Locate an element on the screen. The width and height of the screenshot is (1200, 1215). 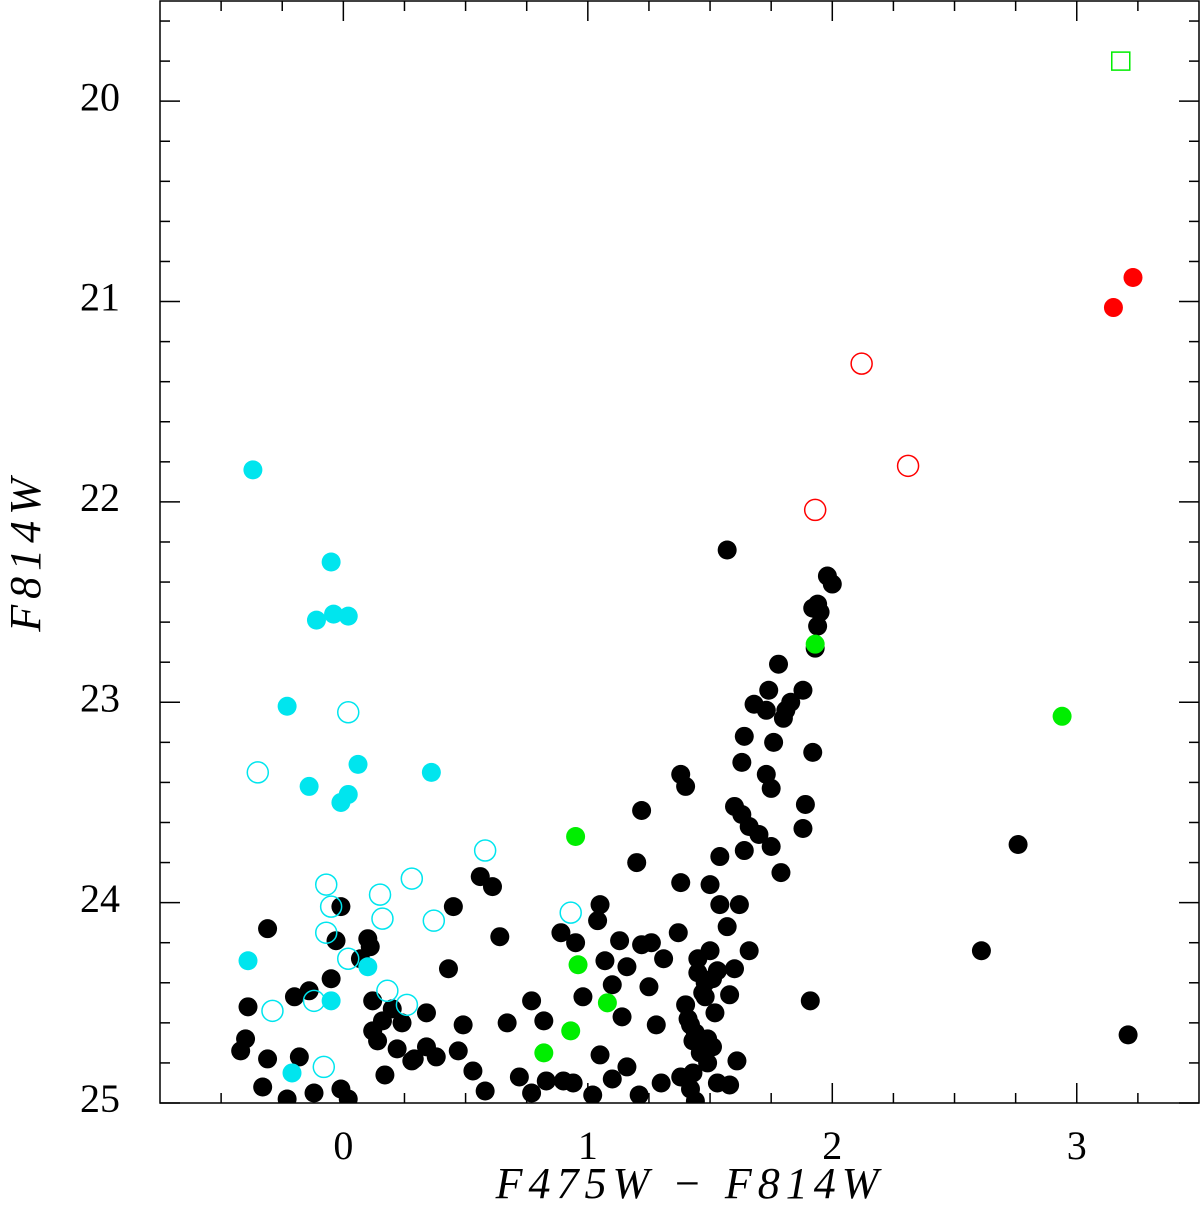
y-tick-label: 23 is located at coordinates (100, 697).